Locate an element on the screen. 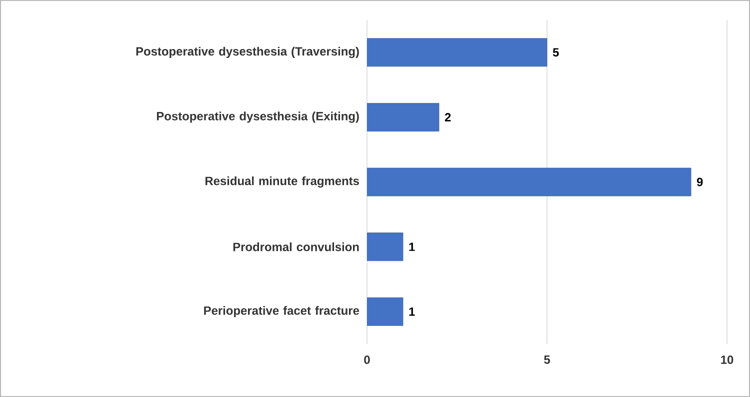  data-label: 5 is located at coordinates (555, 52).